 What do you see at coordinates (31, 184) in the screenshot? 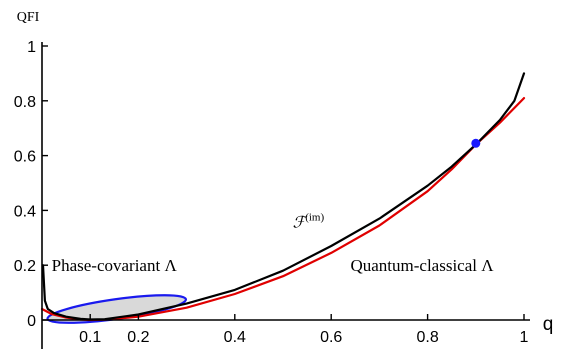
I see `y-ticks: 0 0.2 0.4 0.6 0.8 1` at bounding box center [31, 184].